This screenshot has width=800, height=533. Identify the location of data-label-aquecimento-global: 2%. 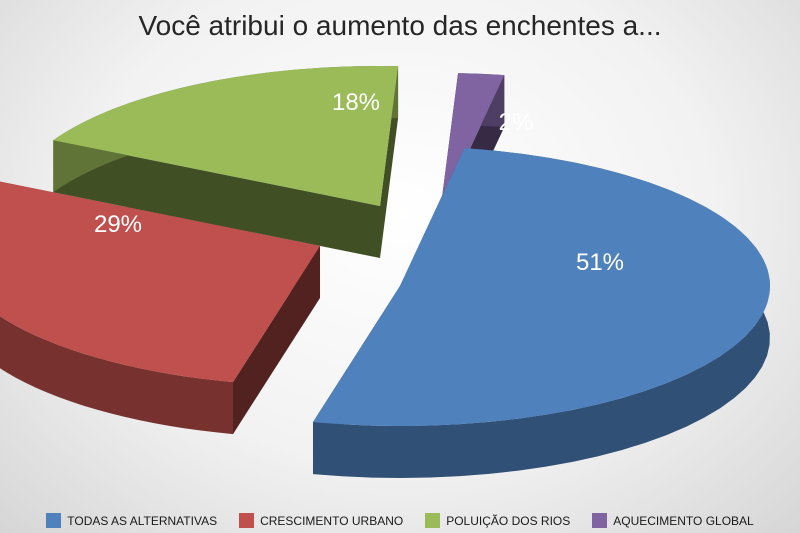
(516, 122).